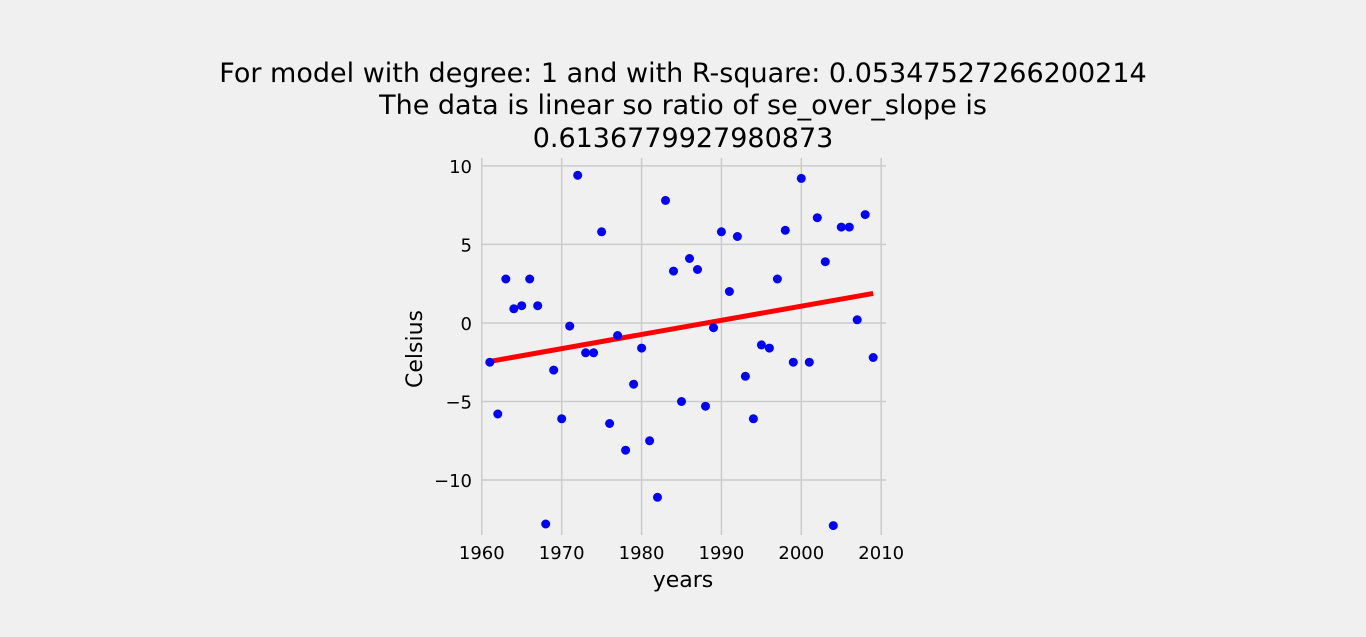 This screenshot has height=637, width=1366. What do you see at coordinates (466, 245) in the screenshot?
I see `y-tick-label: 5` at bounding box center [466, 245].